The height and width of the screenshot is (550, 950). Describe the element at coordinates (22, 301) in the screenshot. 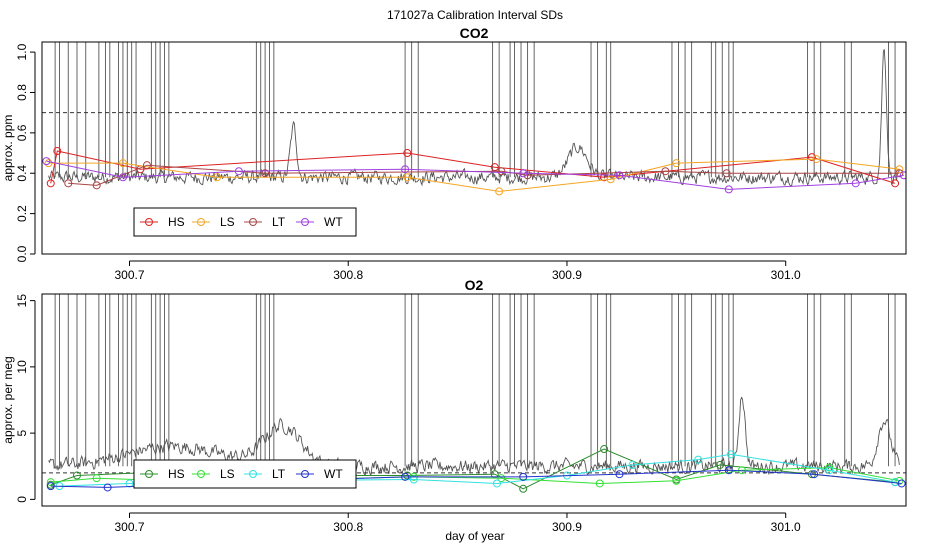

I see `y-tick-label: 15` at that location.